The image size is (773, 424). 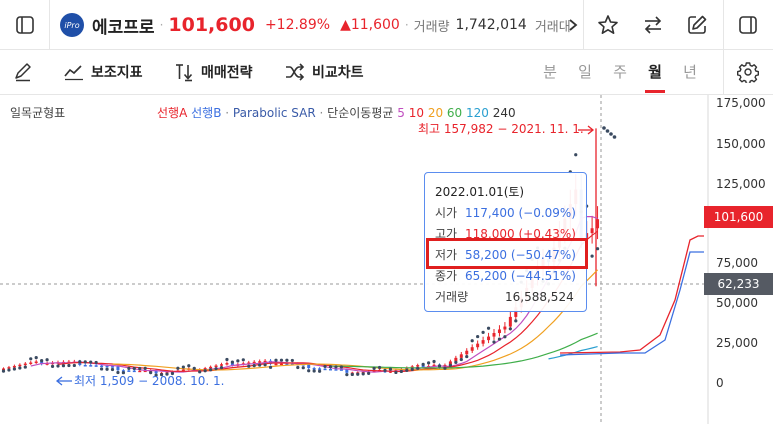 What do you see at coordinates (59, 381) in the screenshot?
I see `low-annotation-arrowhead` at bounding box center [59, 381].